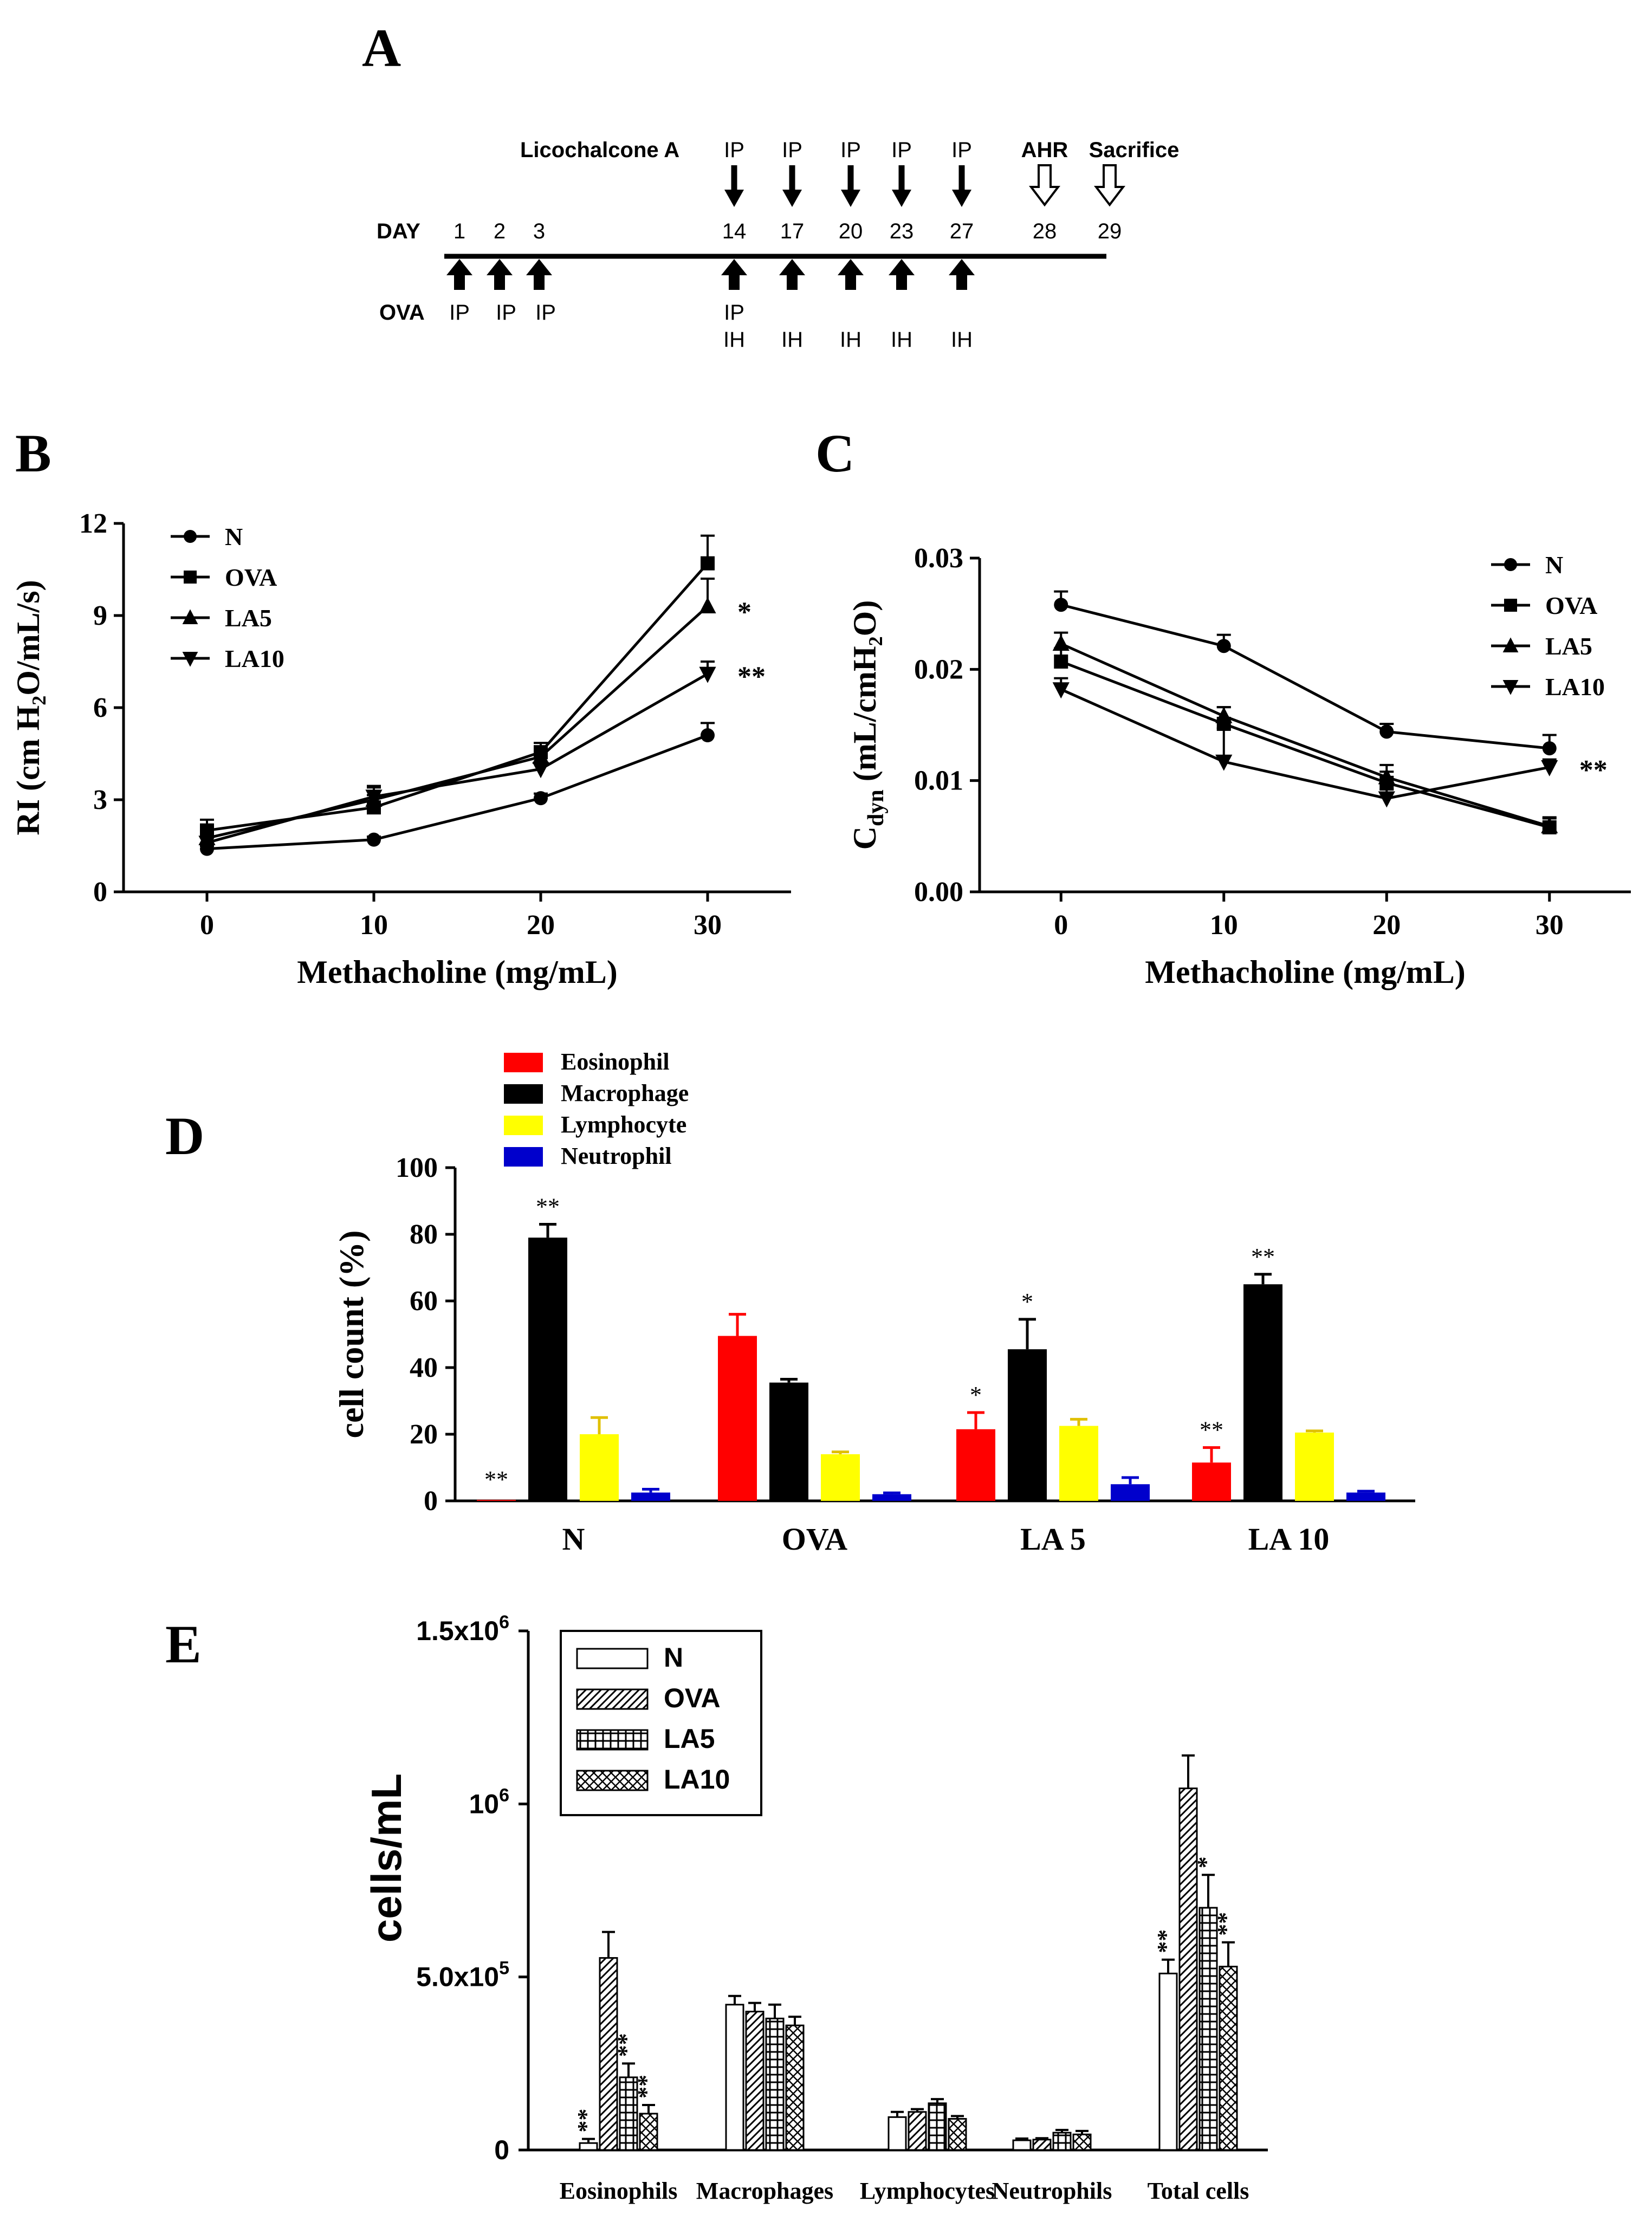 Image resolution: width=1652 pixels, height=2215 pixels. I want to click on y-axis-label: cell count (%), so click(351, 1334).